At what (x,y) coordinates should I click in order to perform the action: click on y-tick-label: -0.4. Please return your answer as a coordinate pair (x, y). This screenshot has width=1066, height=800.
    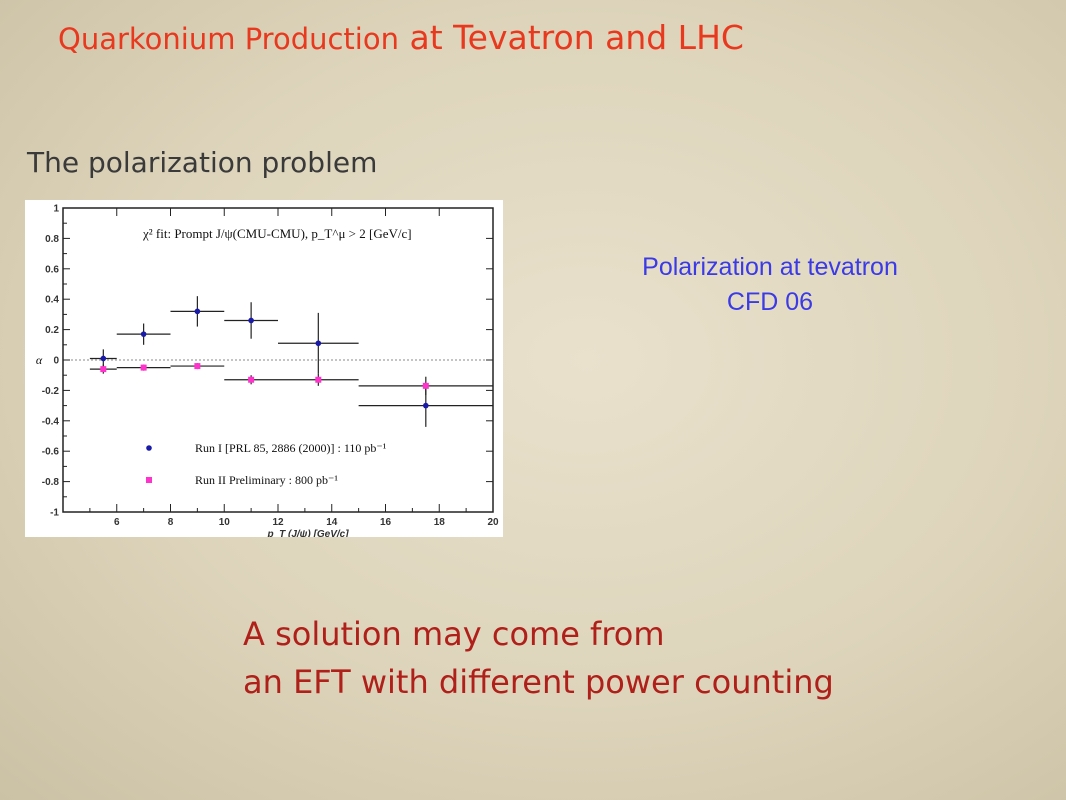
    Looking at the image, I should click on (51, 421).